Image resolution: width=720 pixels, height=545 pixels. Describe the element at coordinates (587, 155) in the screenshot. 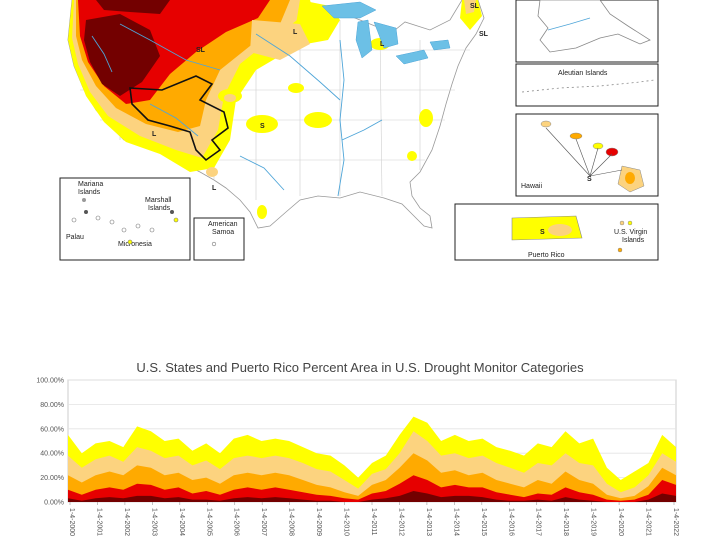

I see `hawaii-inset: Hawaii S` at that location.